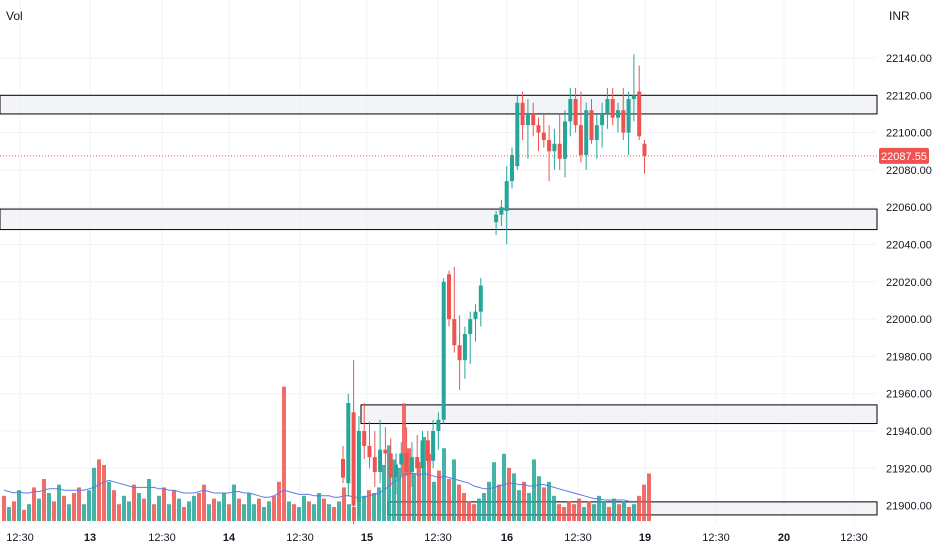 This screenshot has width=932, height=550. Describe the element at coordinates (619, 414) in the screenshot. I see `lower-zone` at that location.